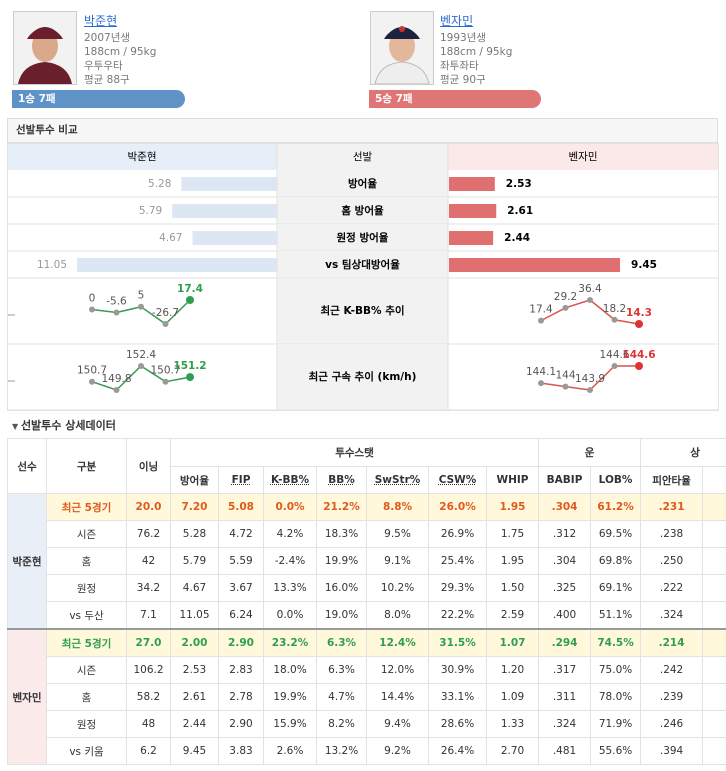 This screenshot has width=726, height=771. I want to click on trend-label: 151.2, so click(189, 366).